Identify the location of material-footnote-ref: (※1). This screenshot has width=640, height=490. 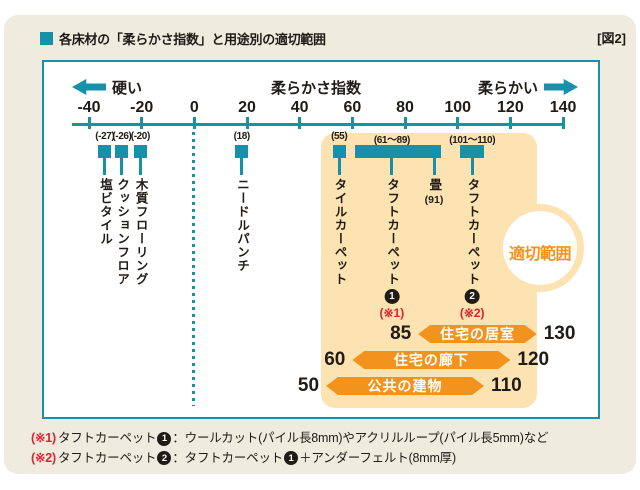
(392, 313).